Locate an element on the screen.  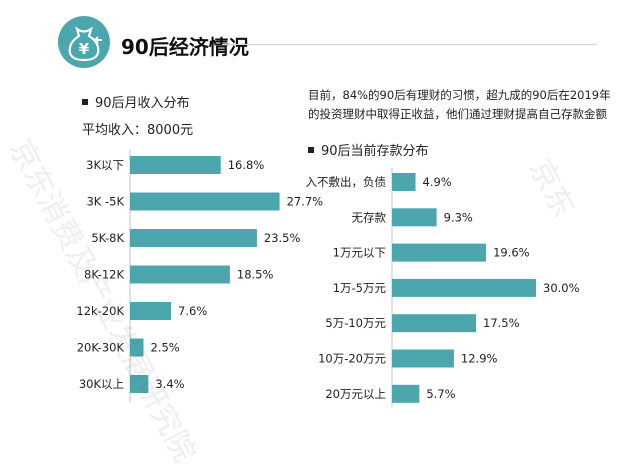
savings-section-title: 90后当前存款分布 is located at coordinates (368, 149).